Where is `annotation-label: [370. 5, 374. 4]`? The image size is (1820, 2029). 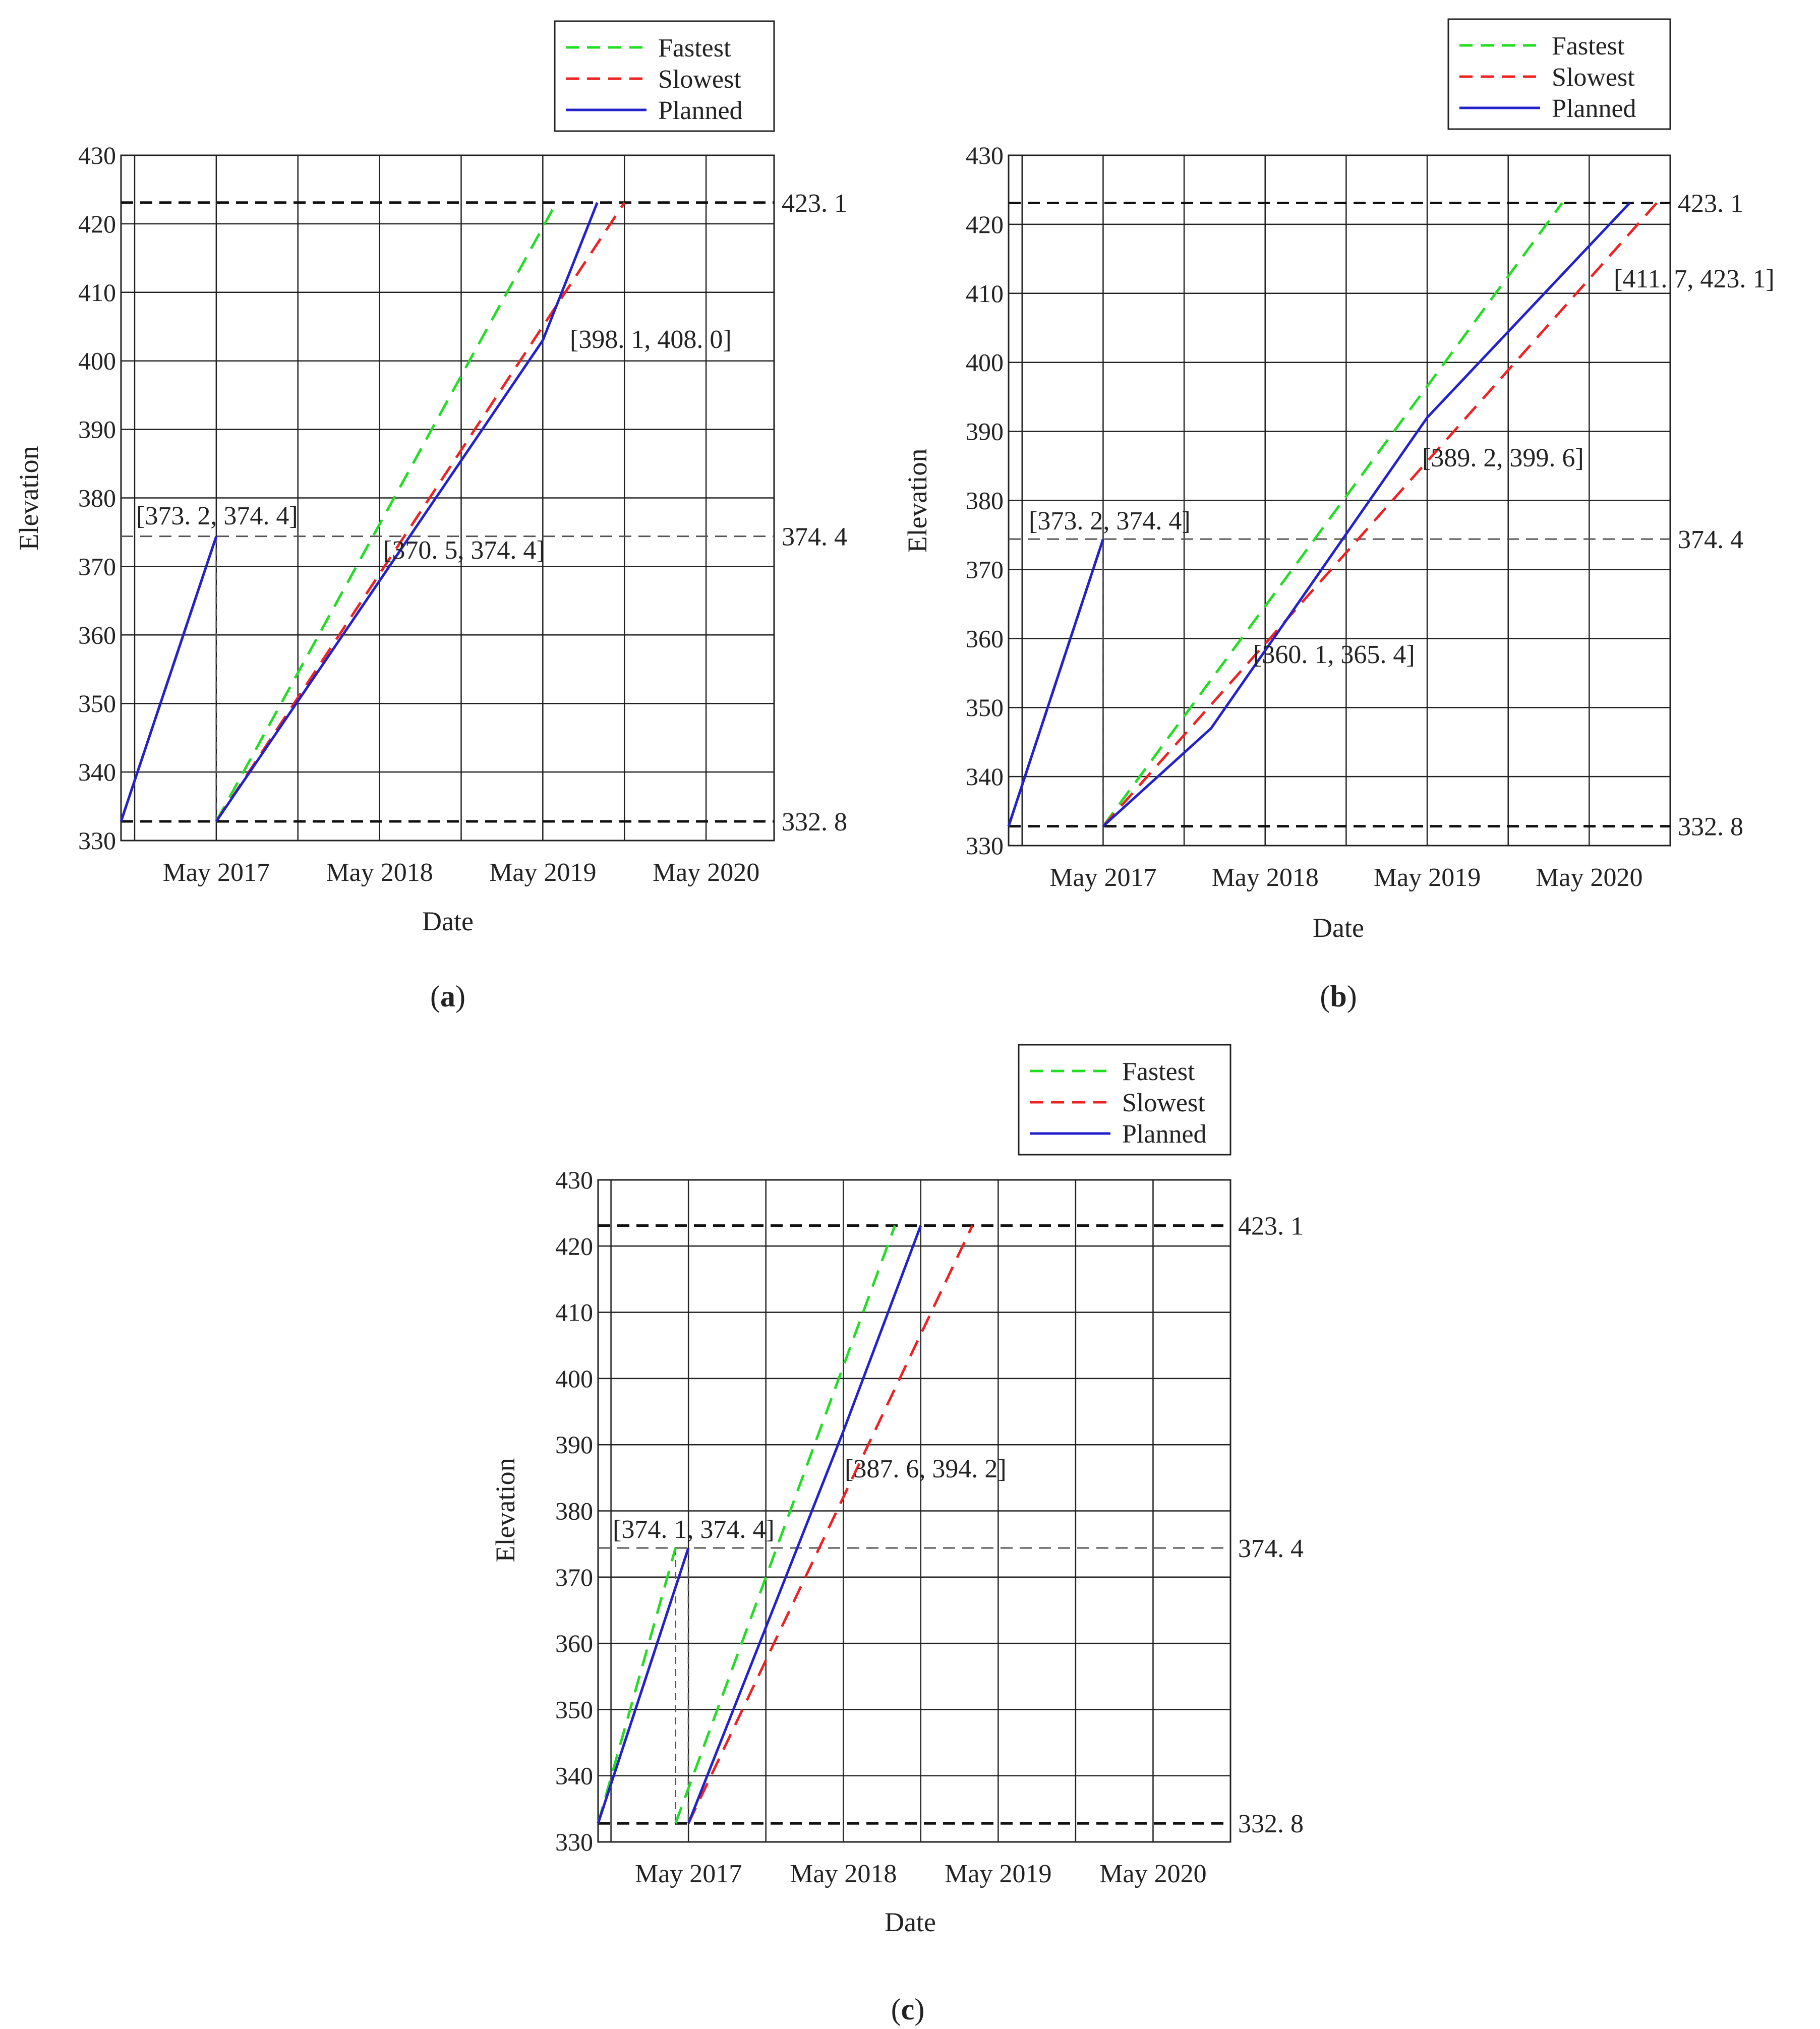
annotation-label: [370. 5, 374. 4] is located at coordinates (464, 550).